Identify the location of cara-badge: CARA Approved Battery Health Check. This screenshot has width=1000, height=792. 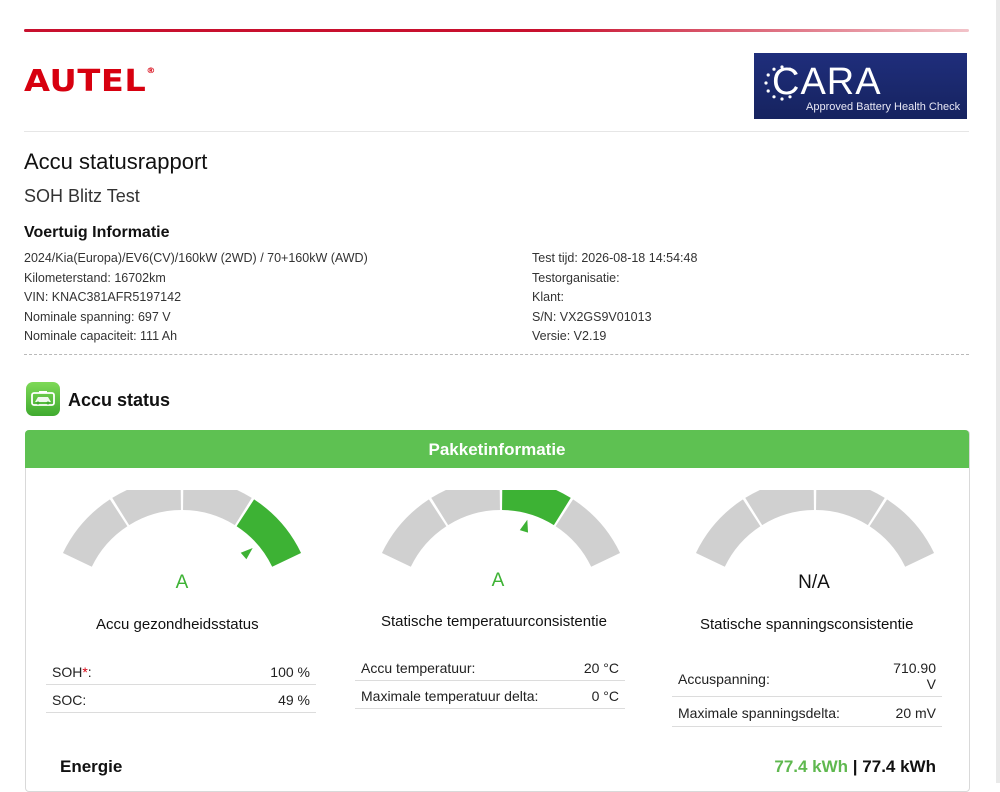
(860, 86).